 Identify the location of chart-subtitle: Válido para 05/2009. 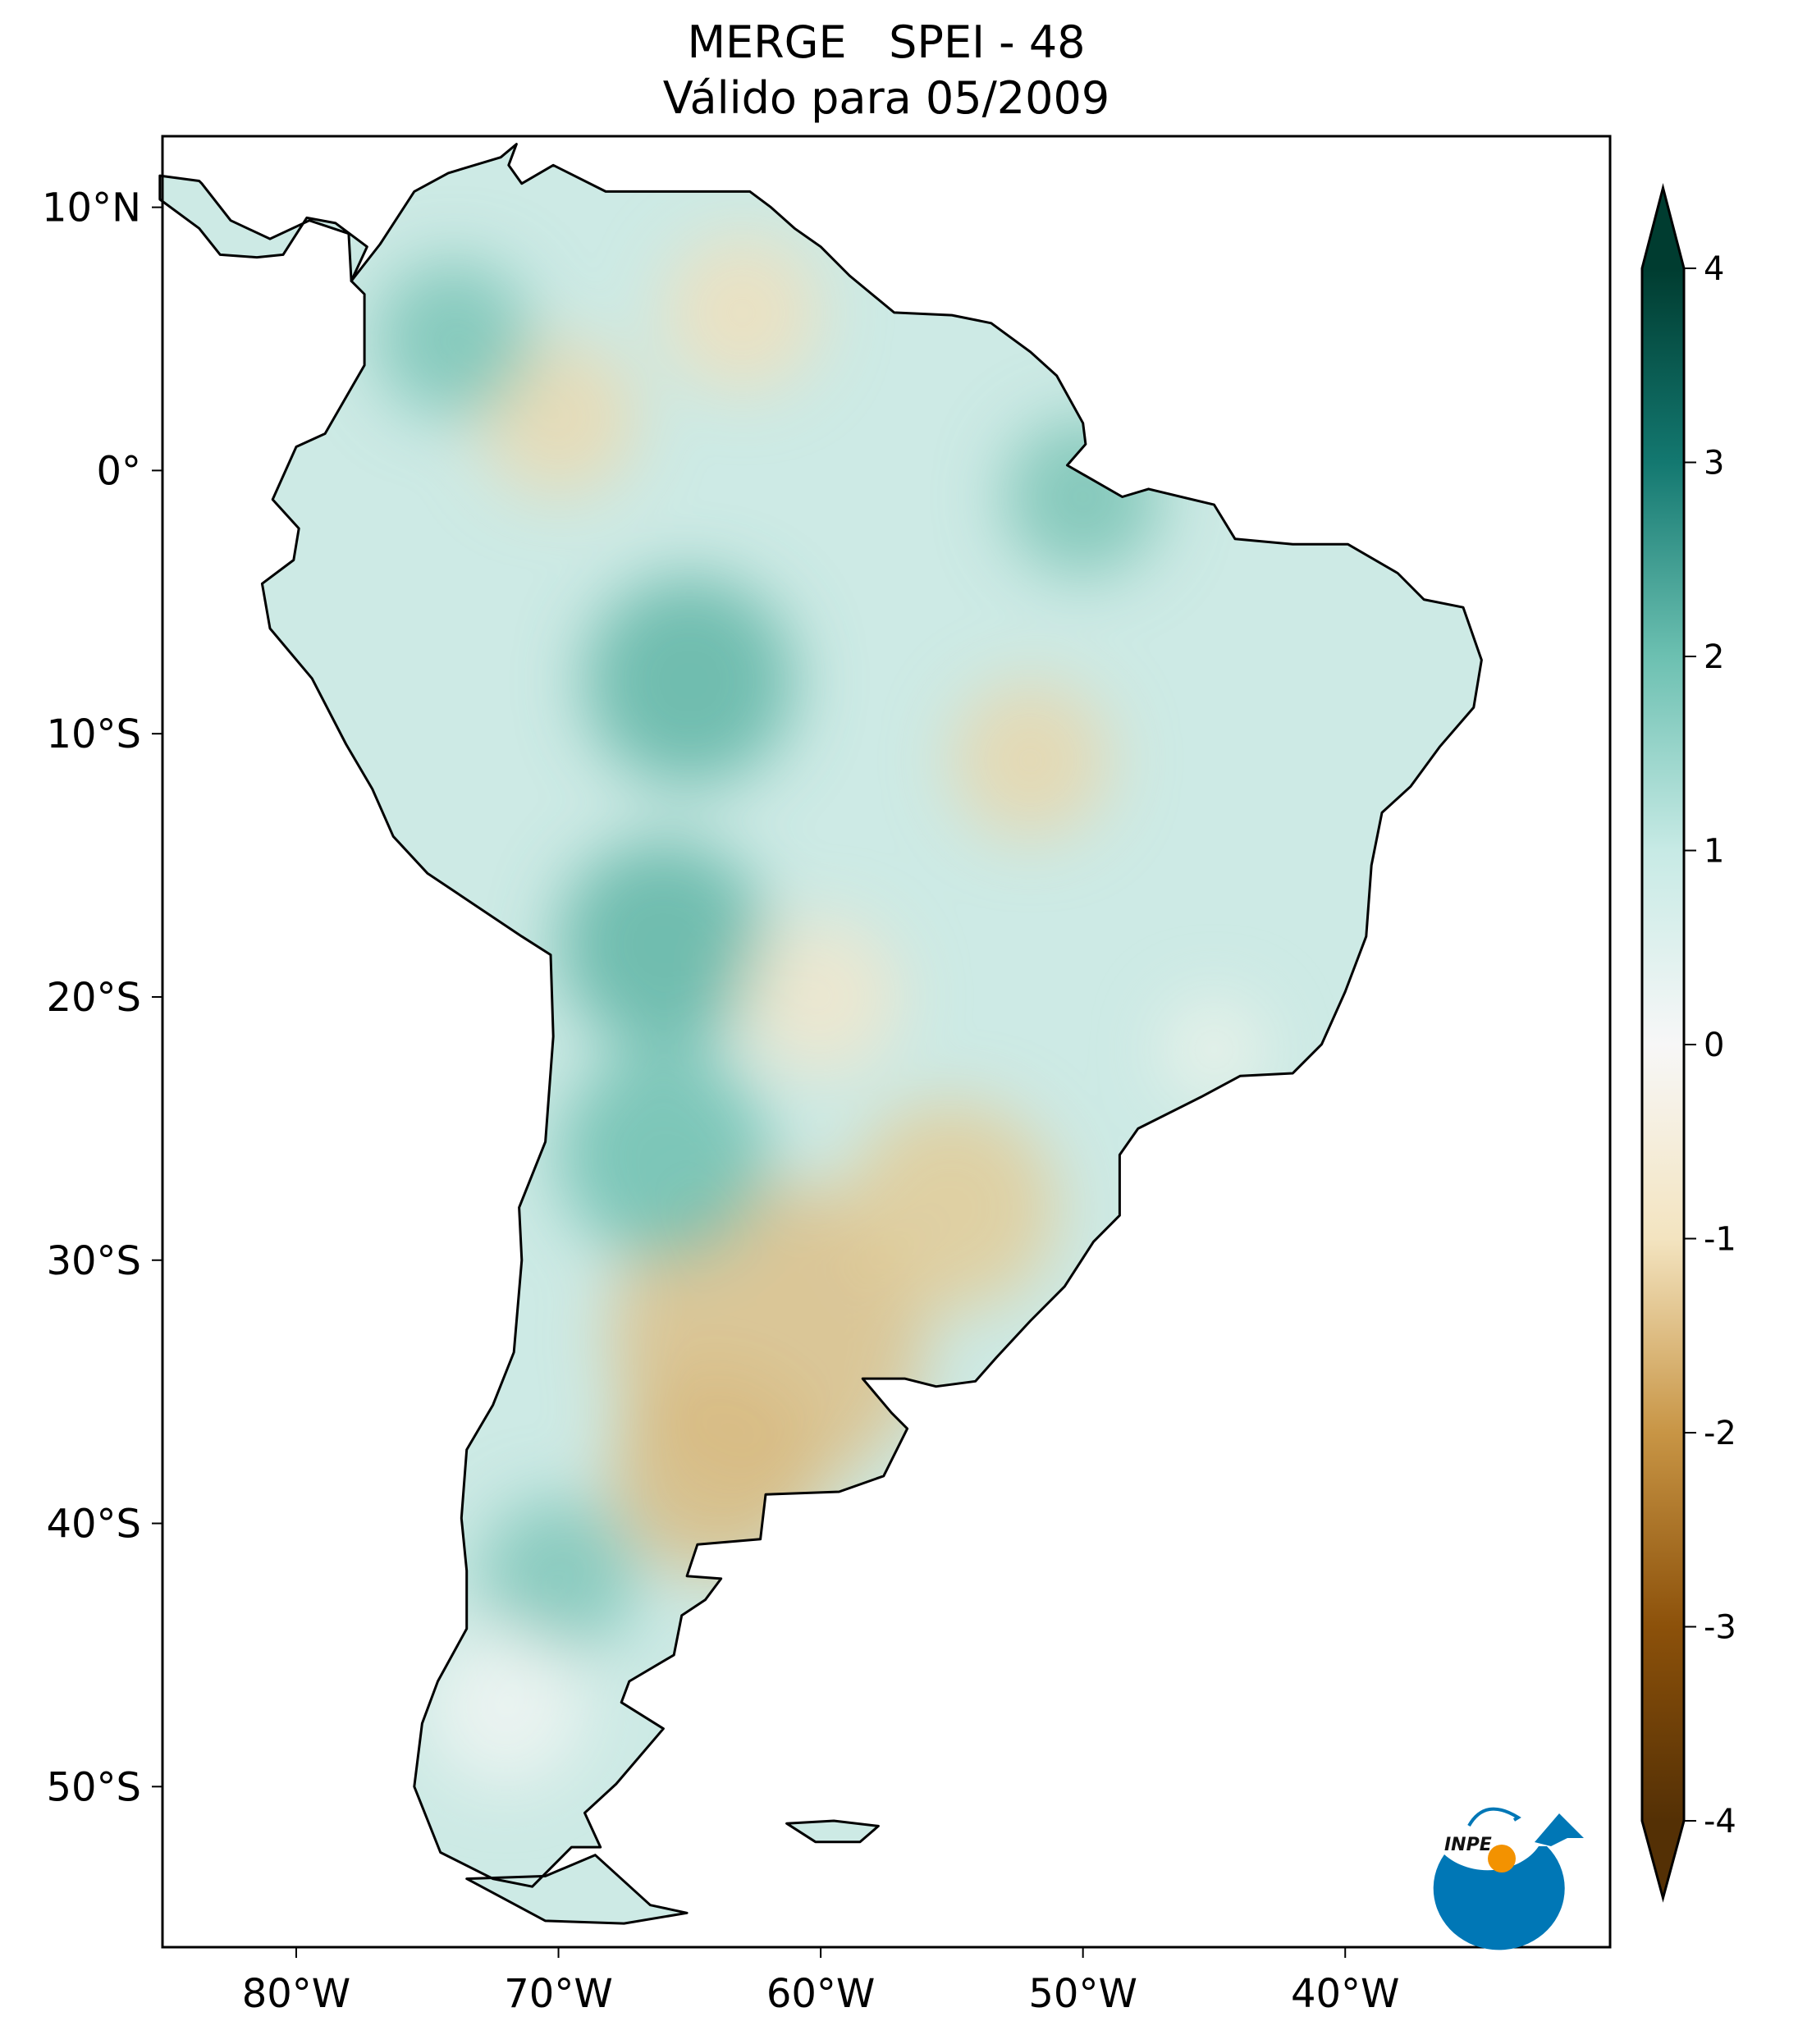
(886, 98).